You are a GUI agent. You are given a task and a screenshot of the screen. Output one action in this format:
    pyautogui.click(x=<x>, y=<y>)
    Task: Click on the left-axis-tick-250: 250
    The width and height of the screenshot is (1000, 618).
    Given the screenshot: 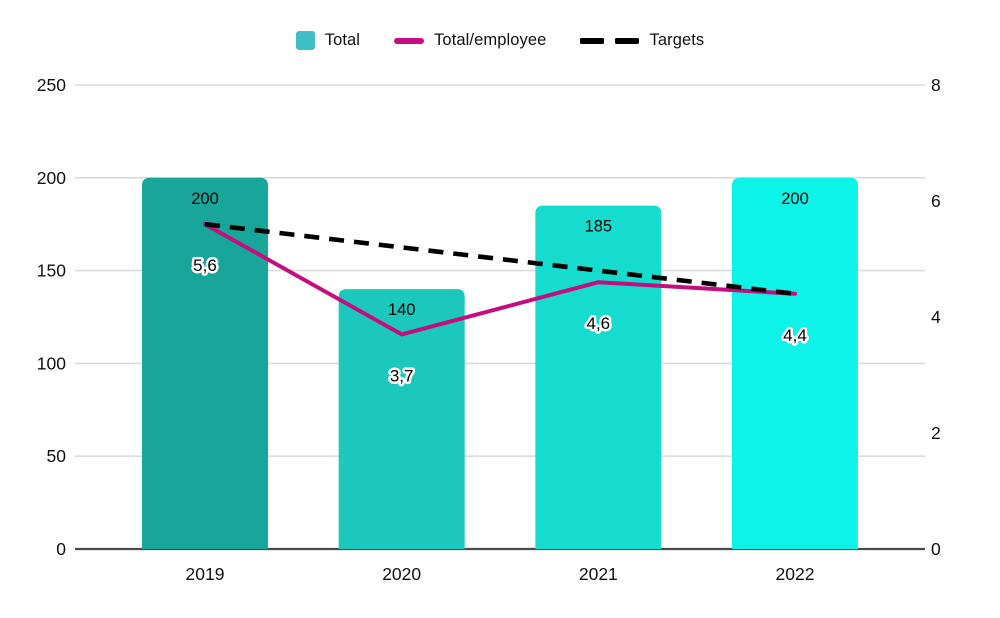 What is the action you would take?
    pyautogui.click(x=51, y=85)
    